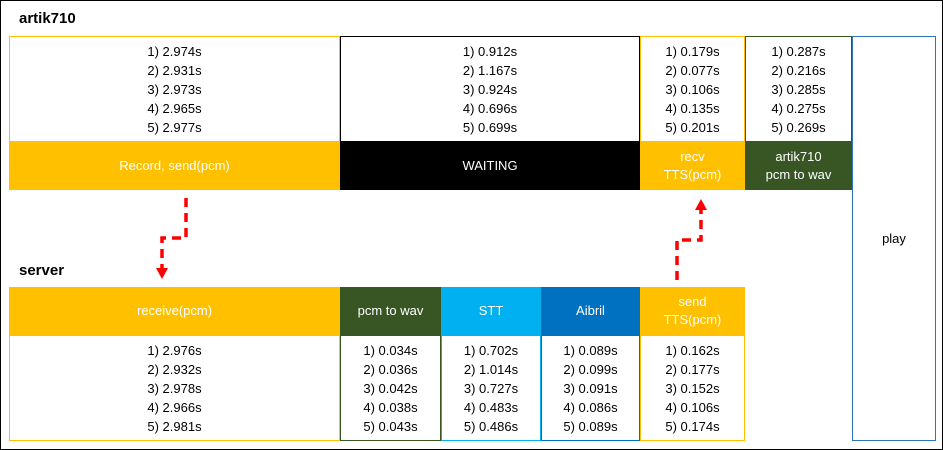  I want to click on step-label: pcm to wav, so click(390, 310).